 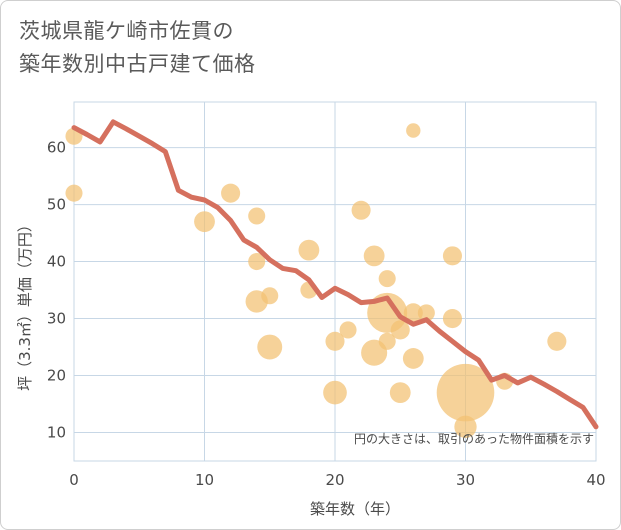 What do you see at coordinates (465, 480) in the screenshot?
I see `x-tick-label: 30` at bounding box center [465, 480].